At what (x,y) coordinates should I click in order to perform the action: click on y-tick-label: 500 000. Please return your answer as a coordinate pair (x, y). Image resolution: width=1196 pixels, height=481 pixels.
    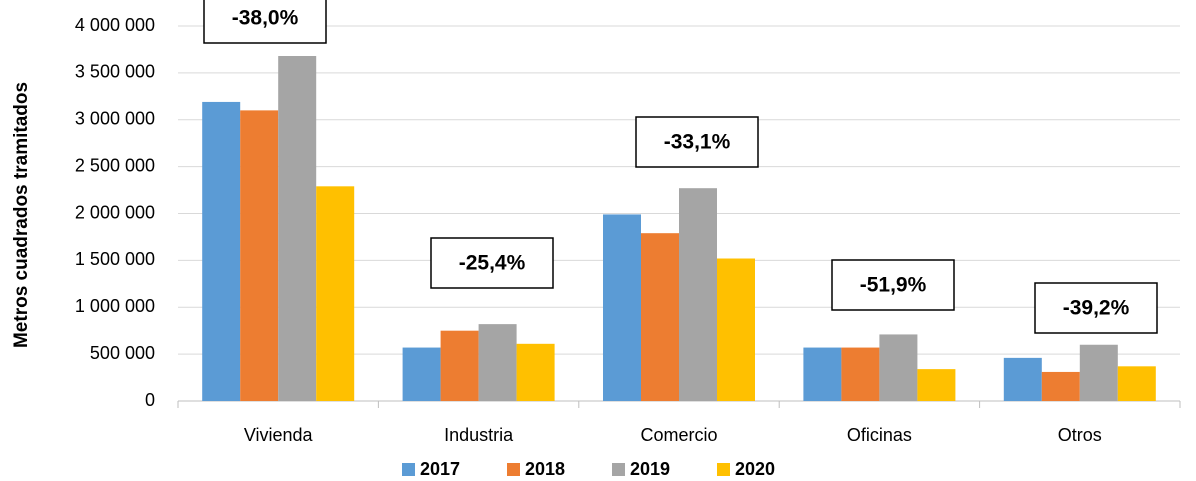
    Looking at the image, I should click on (122, 353).